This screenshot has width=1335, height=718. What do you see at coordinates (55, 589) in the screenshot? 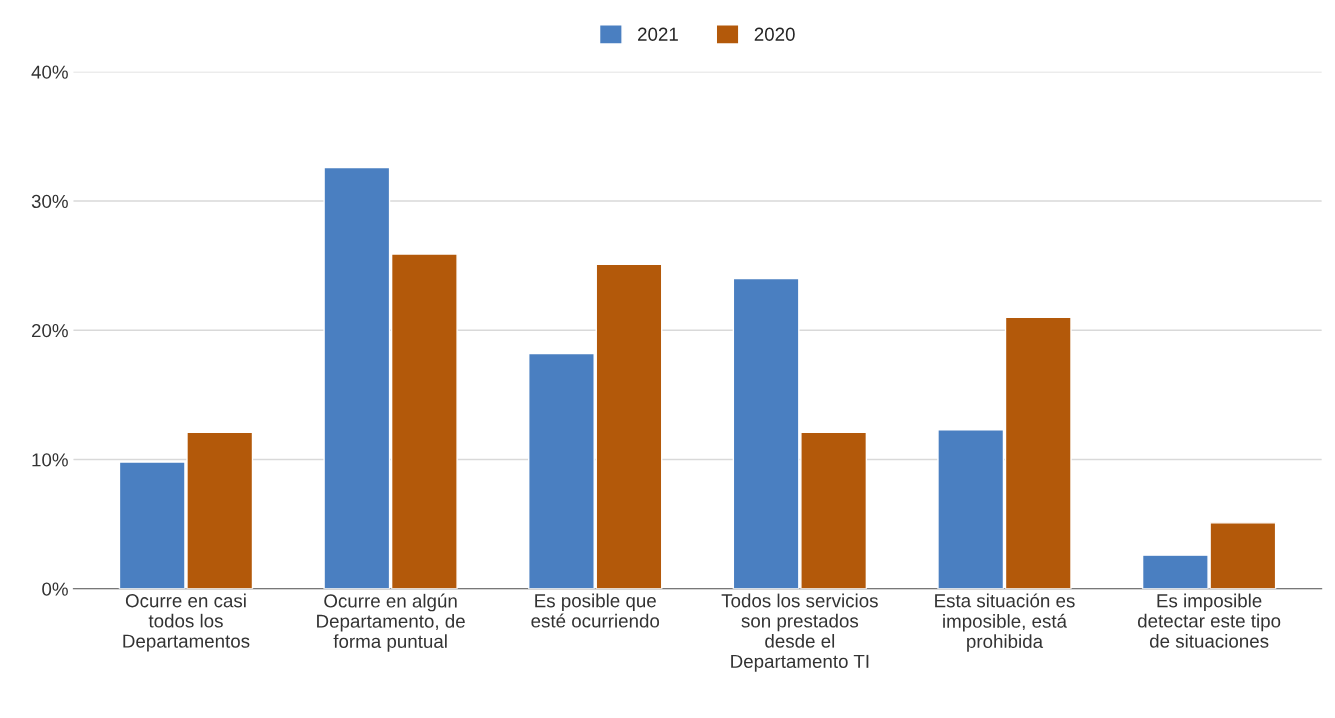
I see `y-tick-label: 0%` at bounding box center [55, 589].